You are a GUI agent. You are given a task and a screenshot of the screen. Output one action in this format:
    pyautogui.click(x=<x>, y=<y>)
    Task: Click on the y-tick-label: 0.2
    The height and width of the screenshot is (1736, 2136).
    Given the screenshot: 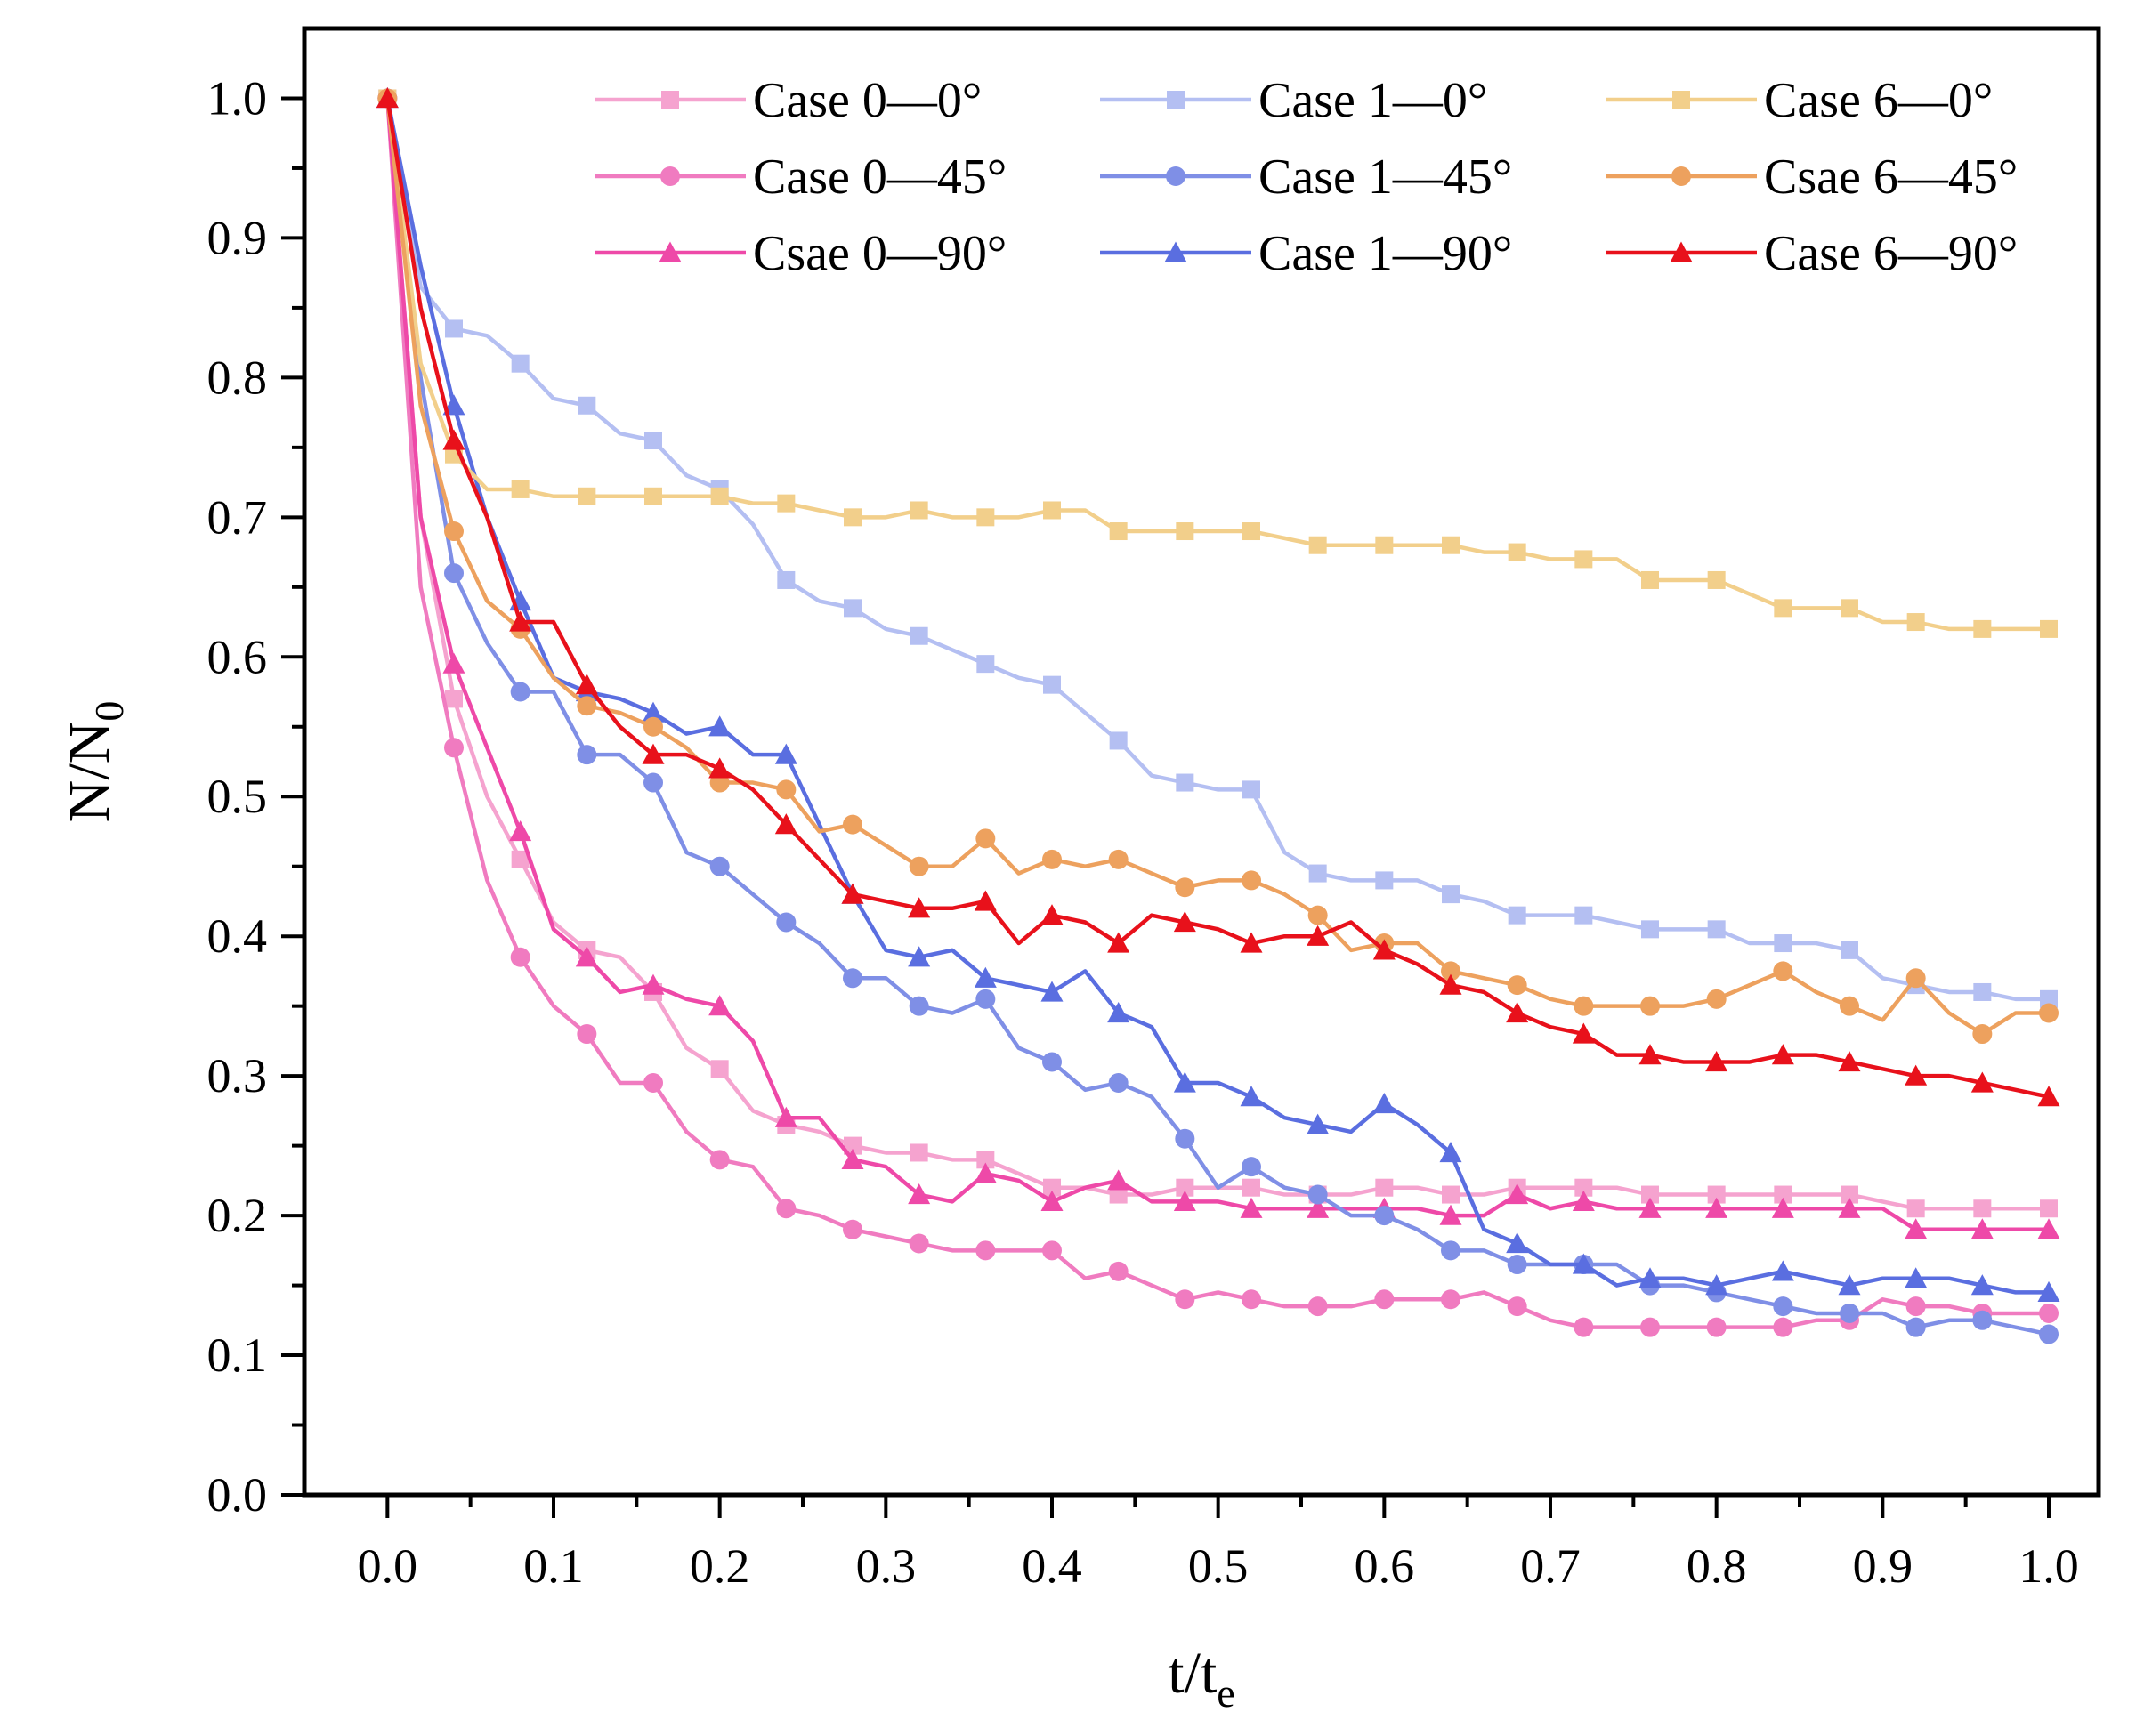 What is the action you would take?
    pyautogui.click(x=237, y=1215)
    